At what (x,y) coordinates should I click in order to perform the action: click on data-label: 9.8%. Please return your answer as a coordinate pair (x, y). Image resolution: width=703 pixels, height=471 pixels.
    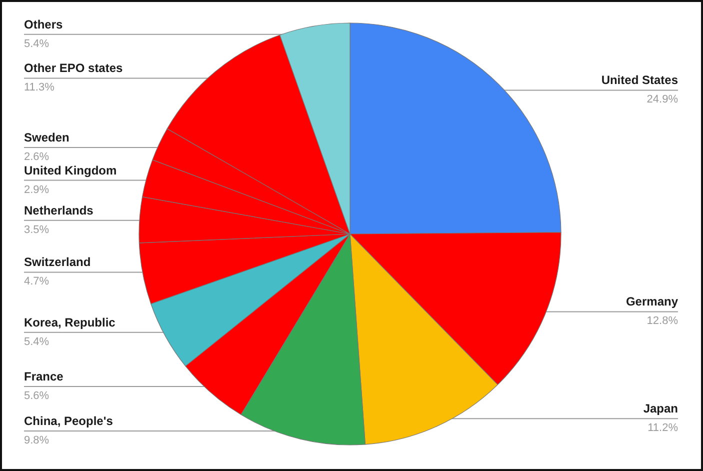
    Looking at the image, I should click on (37, 440).